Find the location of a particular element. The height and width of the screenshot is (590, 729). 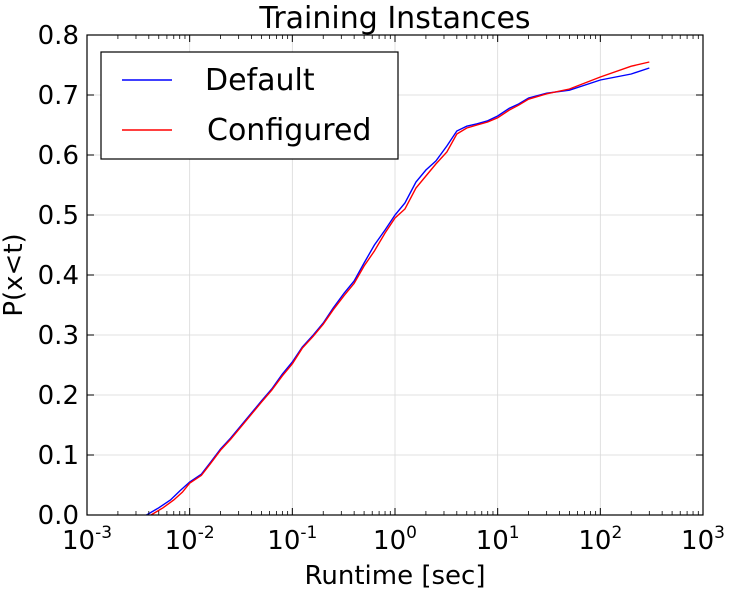

y-tick-labels: 0.0 0.1 0.2 0.3 0.4 0.5 0.6 0.7 0.8 is located at coordinates (58, 276).